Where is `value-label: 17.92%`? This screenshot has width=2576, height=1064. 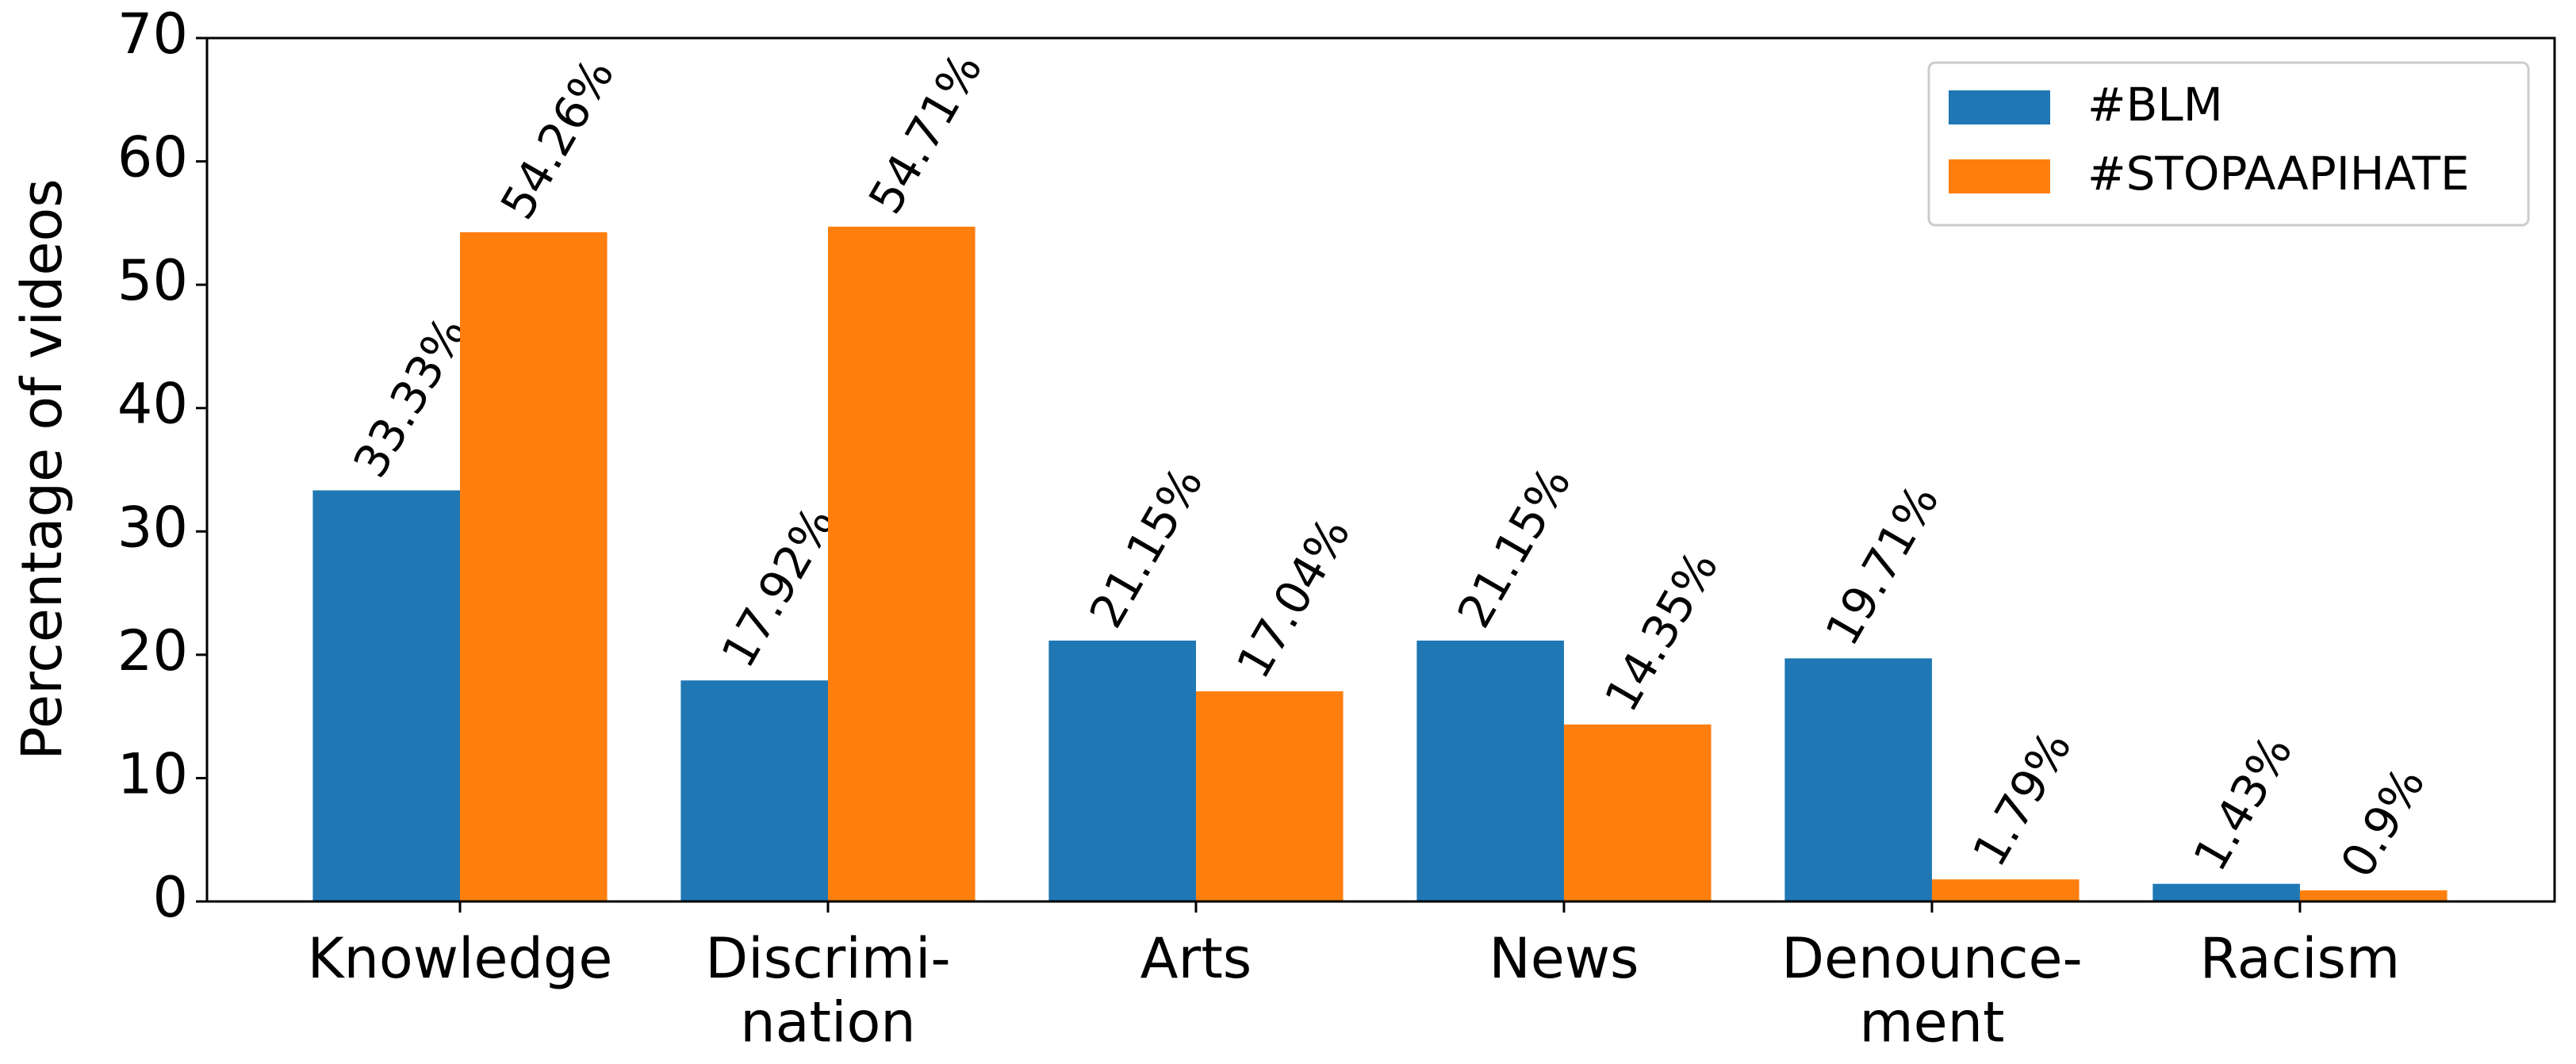 value-label: 17.92% is located at coordinates (778, 587).